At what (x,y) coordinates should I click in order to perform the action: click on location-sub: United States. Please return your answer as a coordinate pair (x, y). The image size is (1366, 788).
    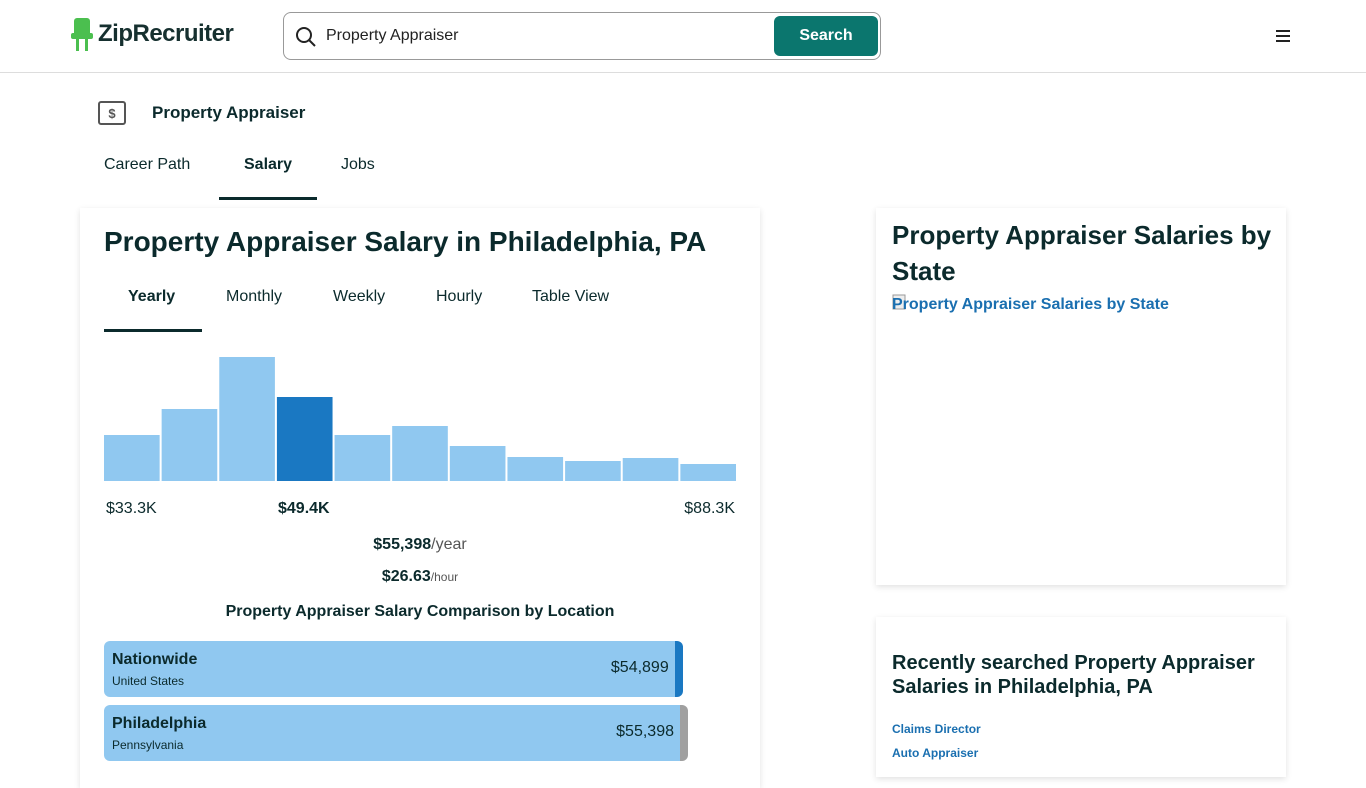
    Looking at the image, I should click on (148, 681).